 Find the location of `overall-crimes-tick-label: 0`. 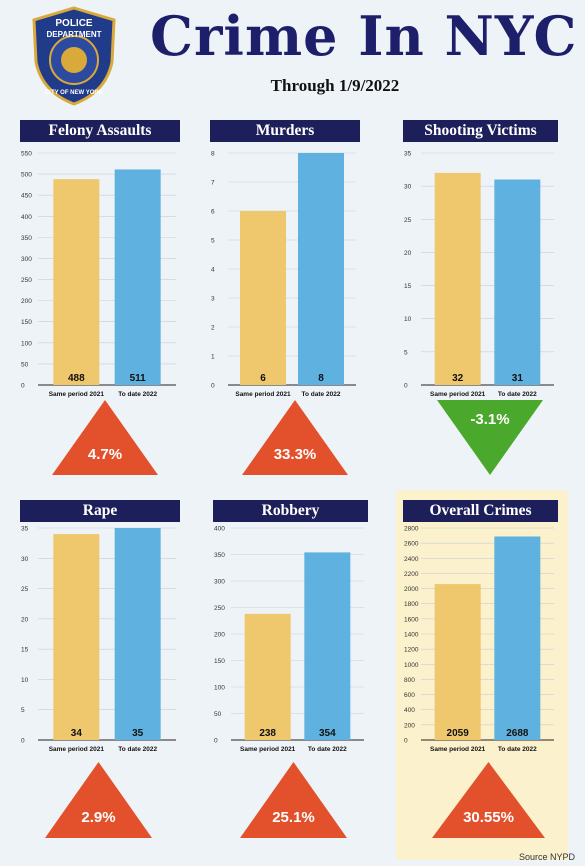

overall-crimes-tick-label: 0 is located at coordinates (406, 741).